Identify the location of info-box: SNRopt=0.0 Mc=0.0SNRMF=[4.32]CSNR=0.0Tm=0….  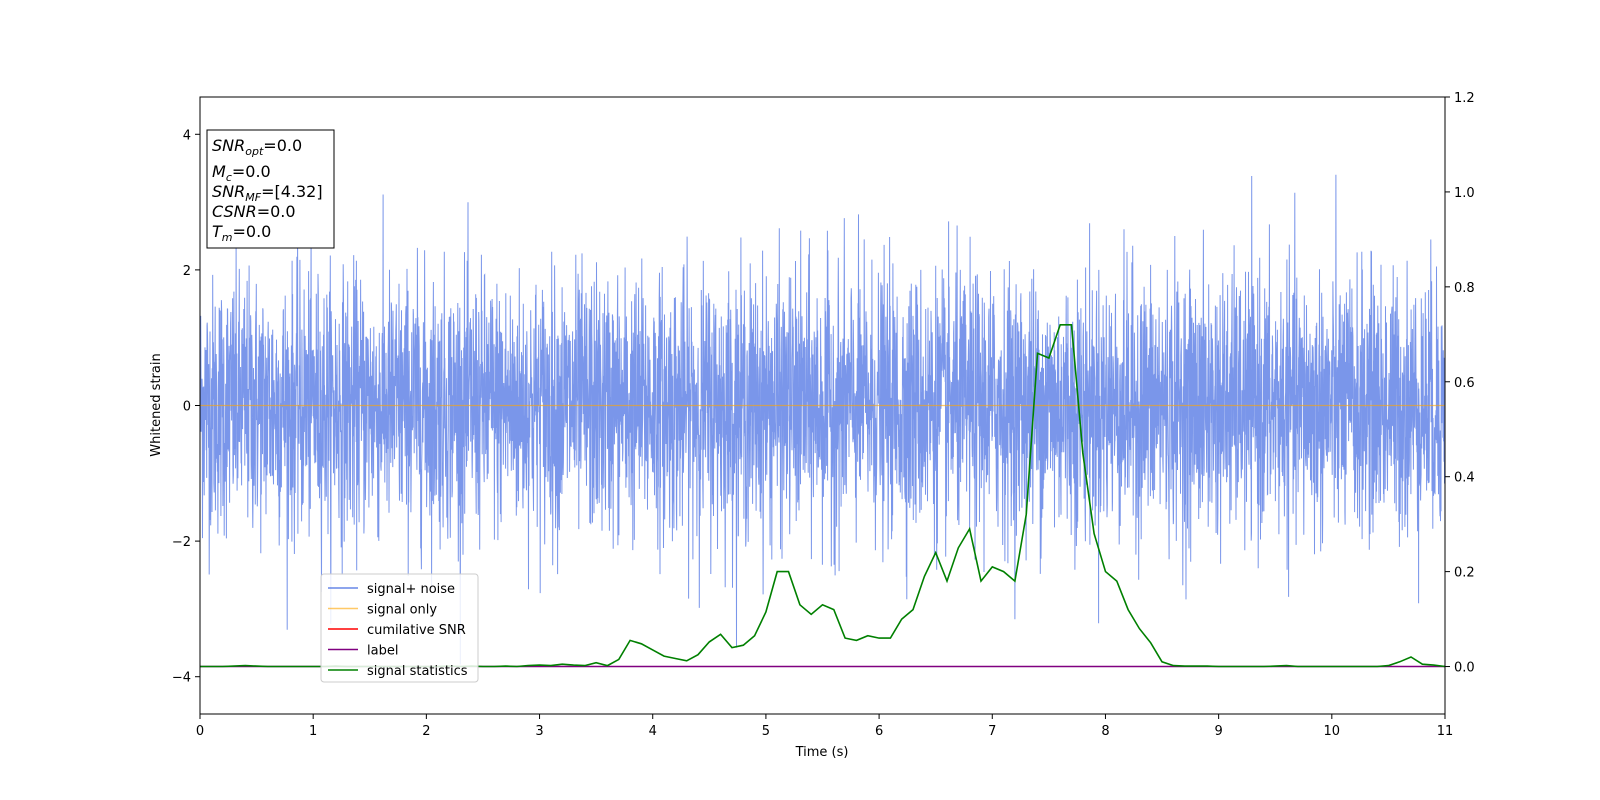
(270, 189).